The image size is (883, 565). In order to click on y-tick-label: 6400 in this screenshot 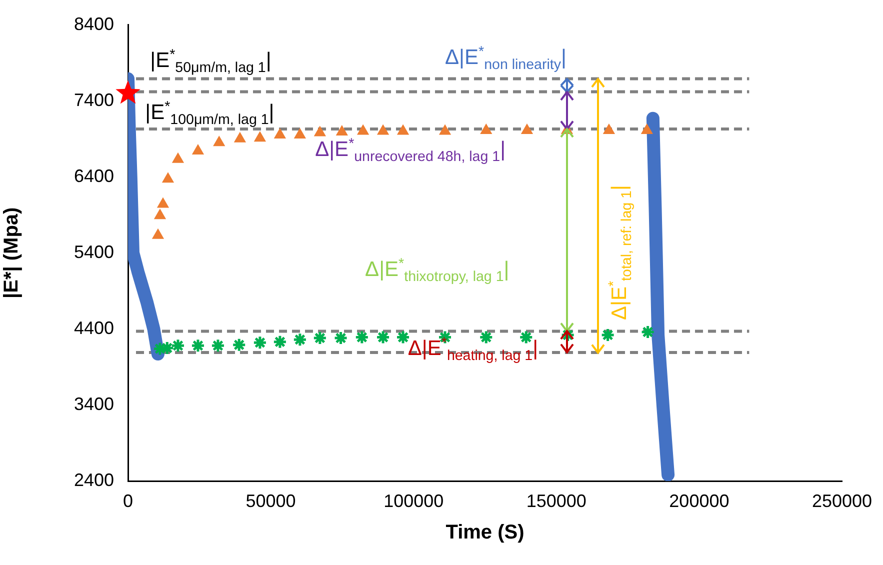, I will do `click(94, 176)`.